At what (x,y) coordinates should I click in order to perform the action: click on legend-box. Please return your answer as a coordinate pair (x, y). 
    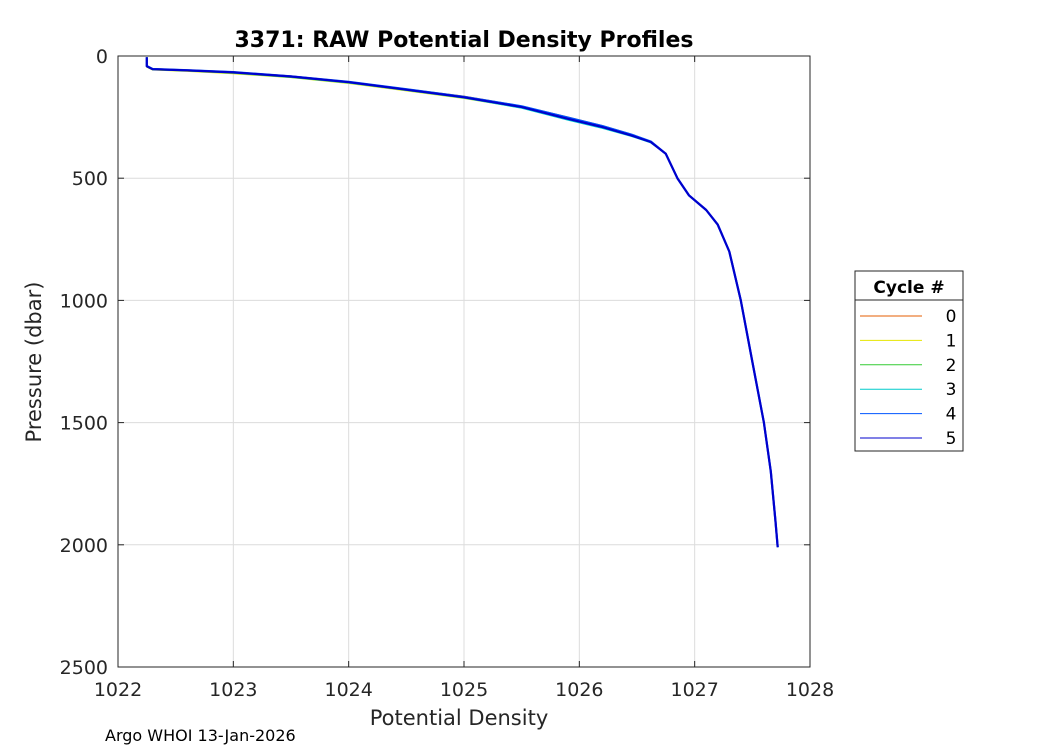
    Looking at the image, I should click on (909, 361).